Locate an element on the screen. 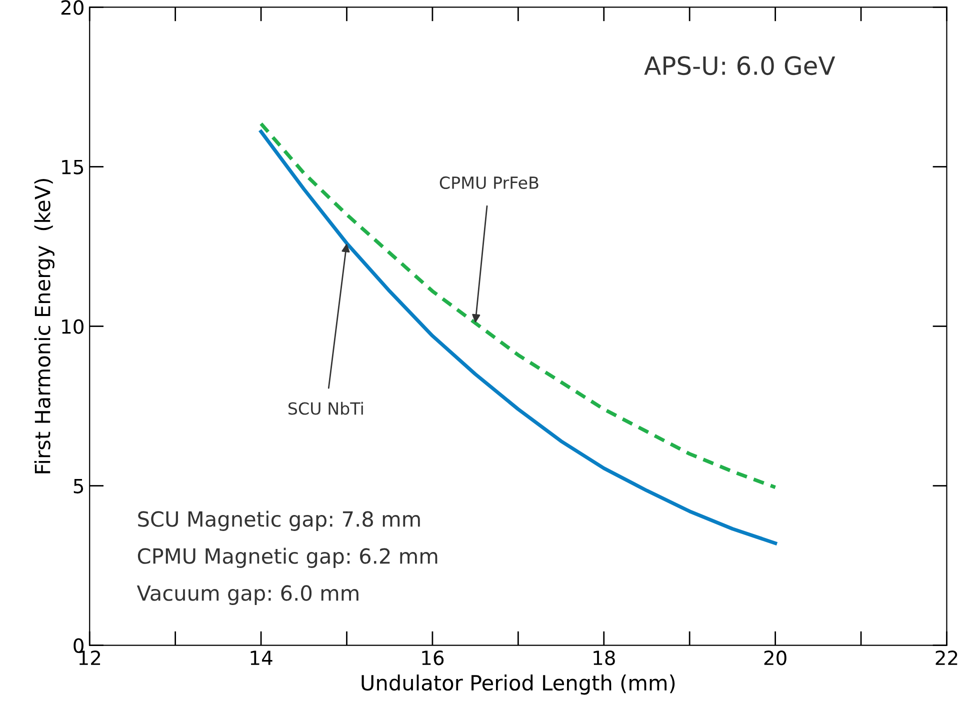 The image size is (974, 721). y-tick-label: 10 is located at coordinates (73, 326).